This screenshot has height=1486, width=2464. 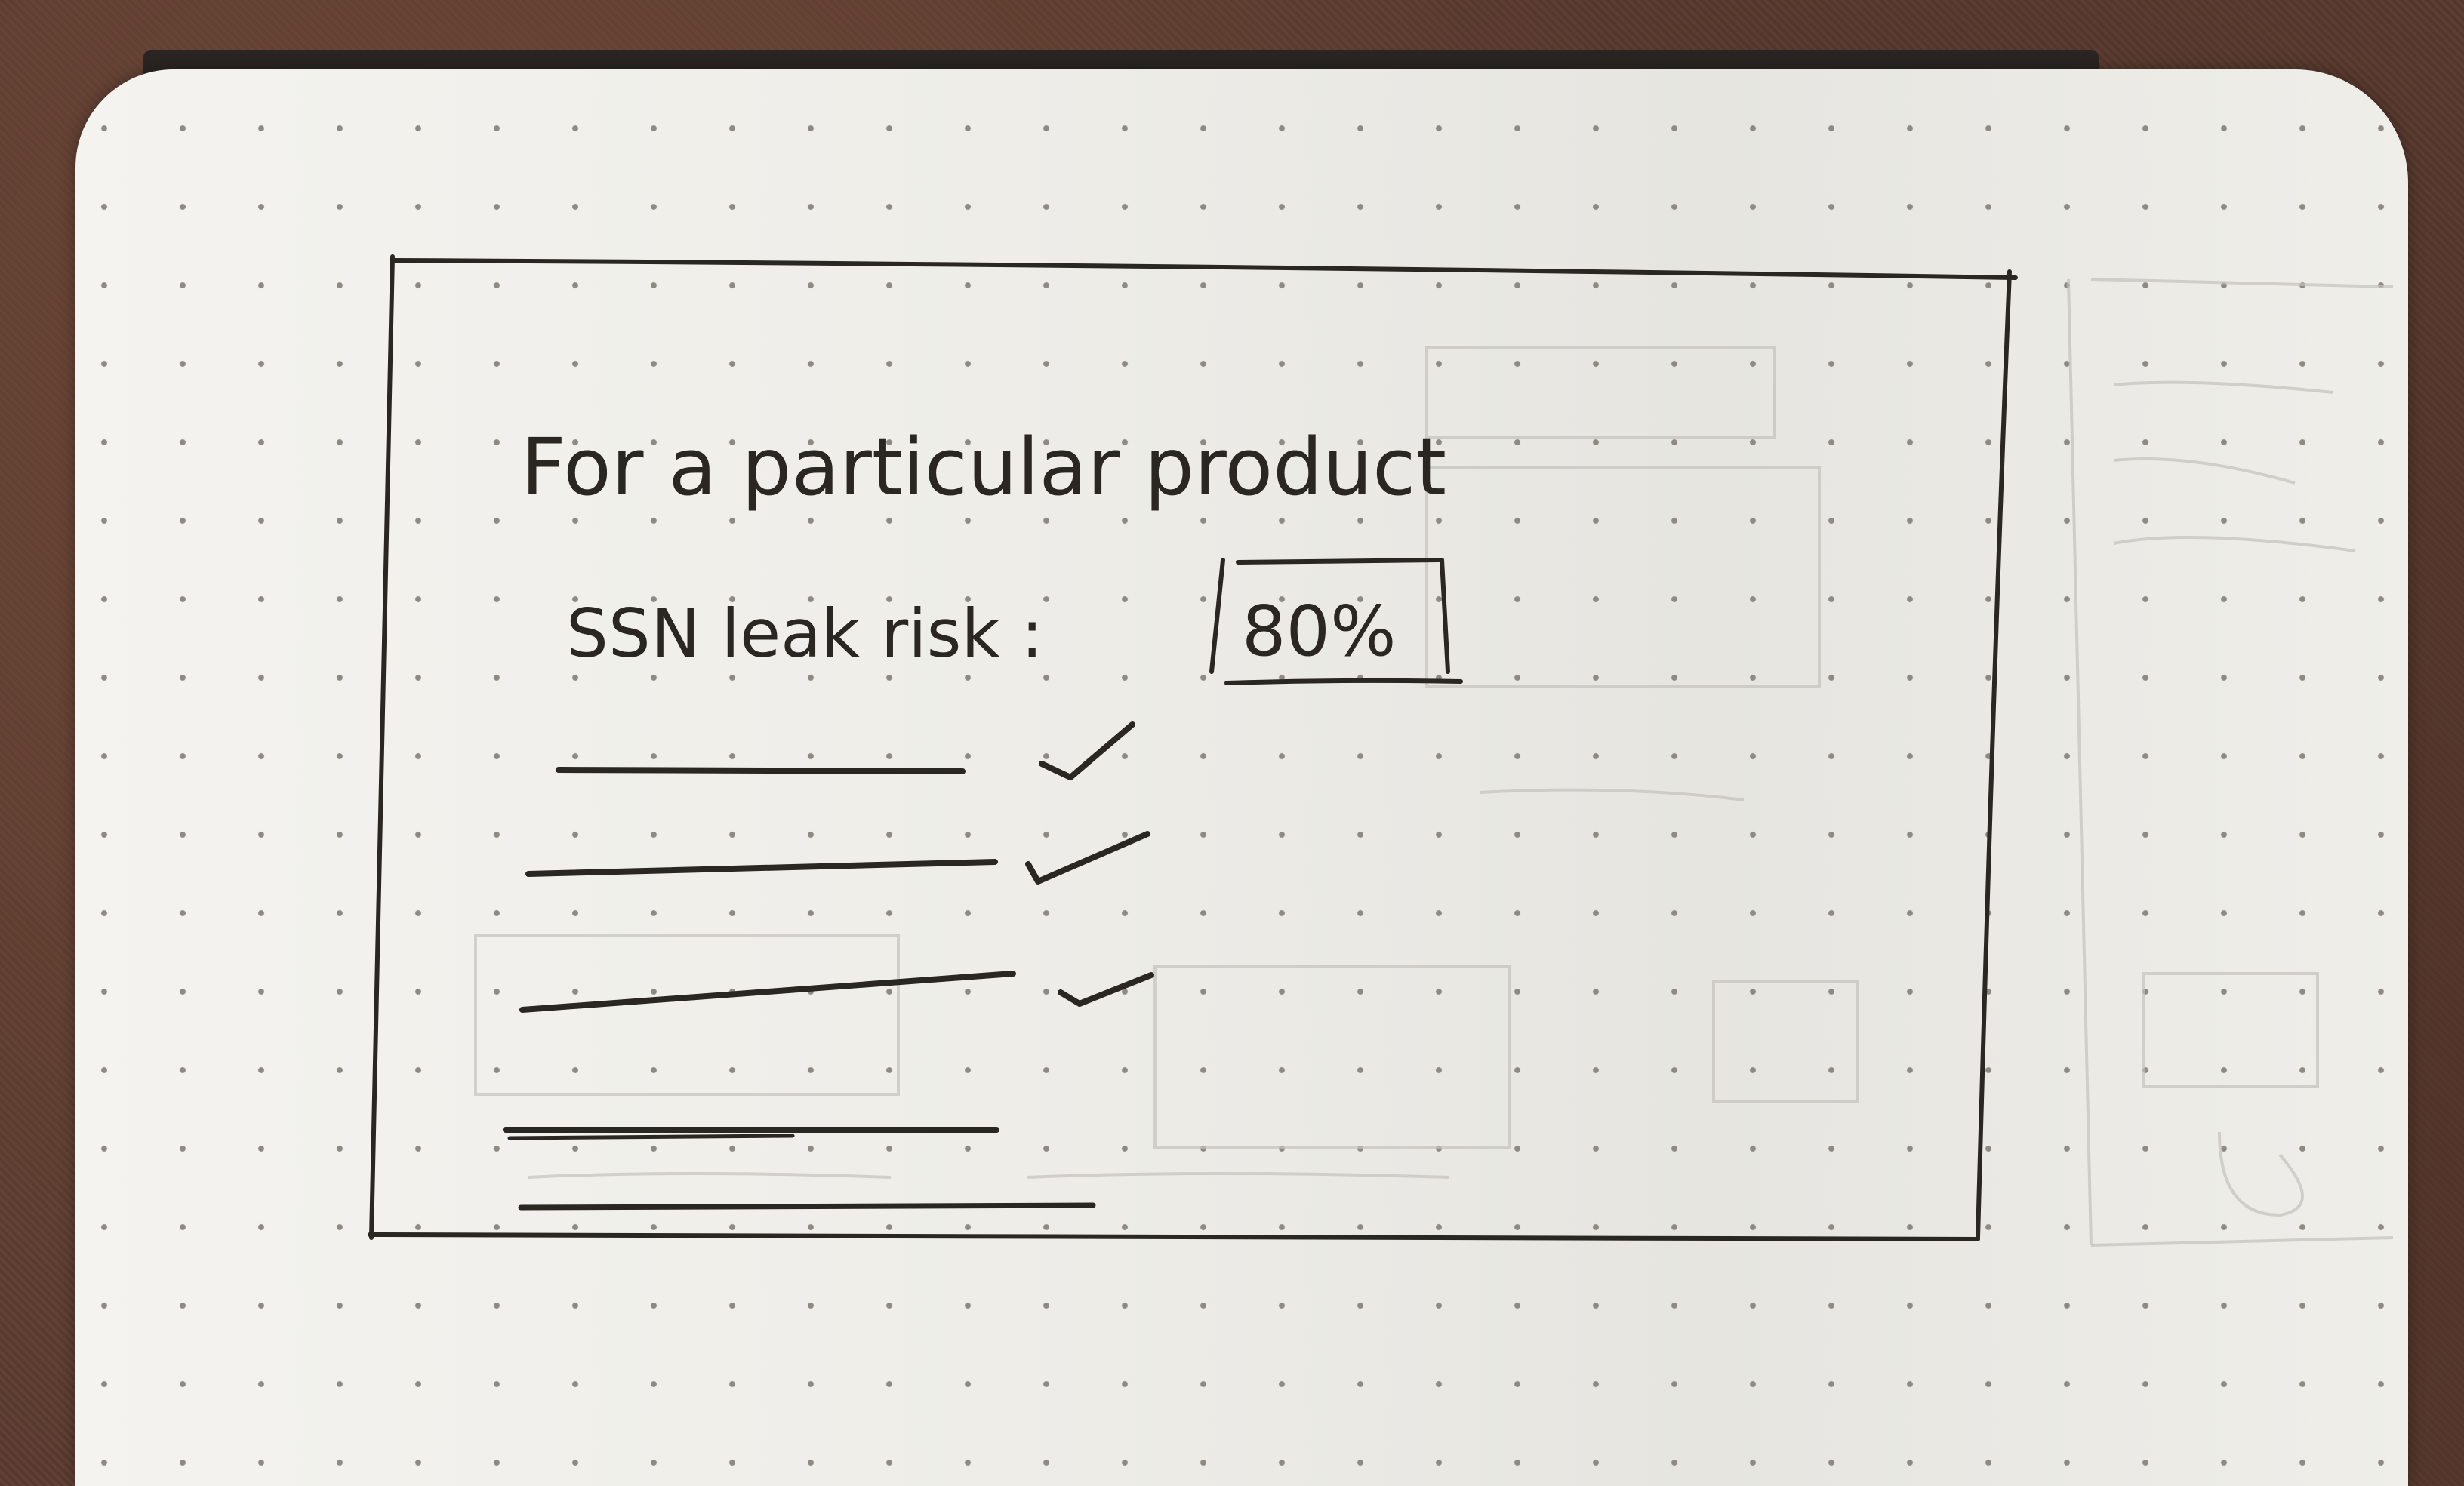 What do you see at coordinates (828, 966) in the screenshot?
I see `checklist` at bounding box center [828, 966].